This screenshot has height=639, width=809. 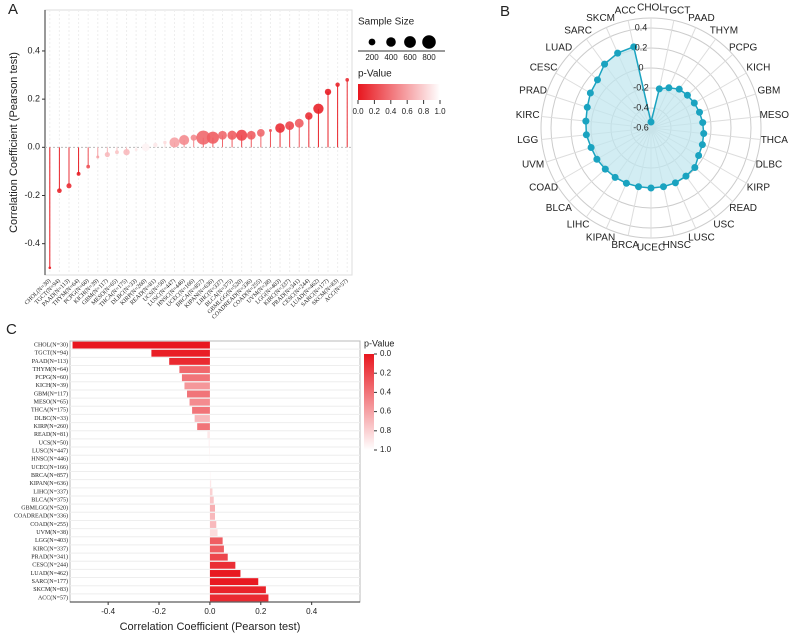 What do you see at coordinates (723, 225) in the screenshot?
I see `category-label: USC` at bounding box center [723, 225].